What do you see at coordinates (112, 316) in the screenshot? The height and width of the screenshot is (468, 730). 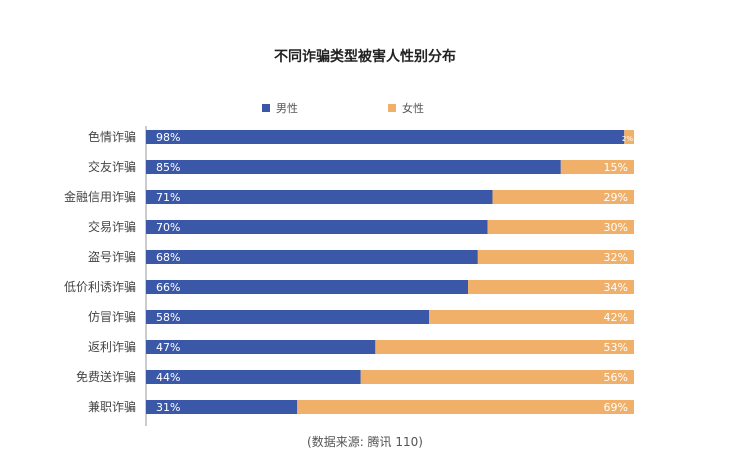 I see `category-label: 仿冒诈骗` at bounding box center [112, 316].